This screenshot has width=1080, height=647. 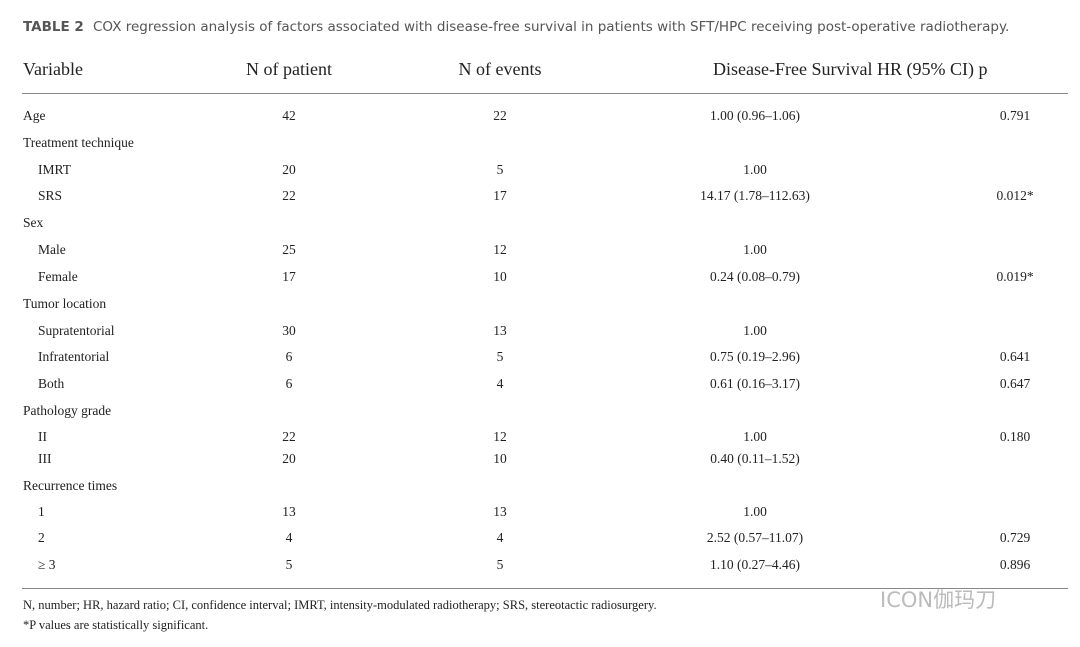 I want to click on header: N of patient, so click(x=289, y=69).